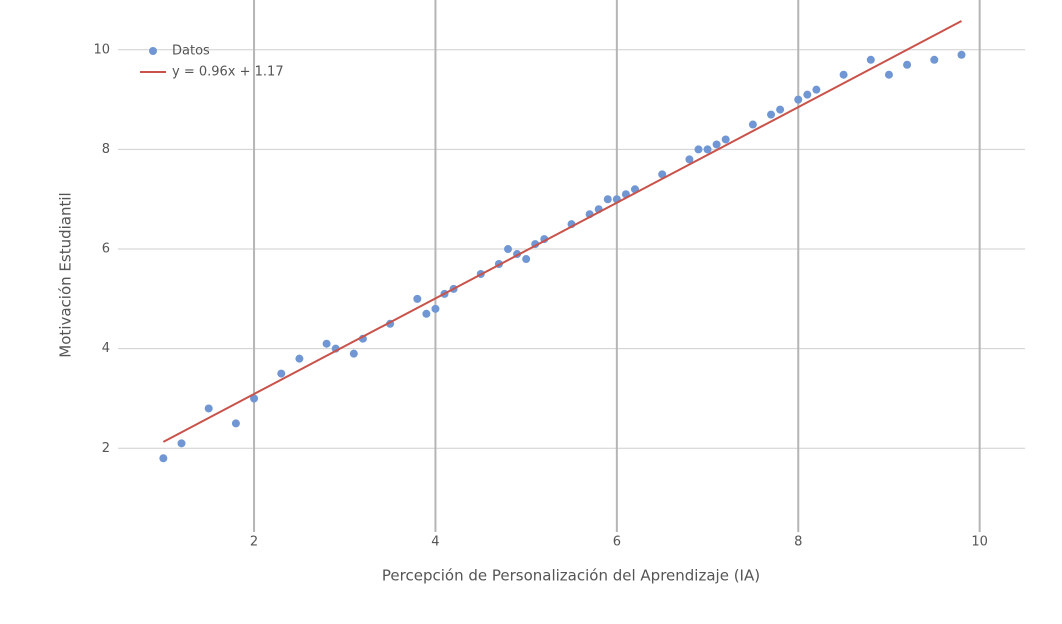 This screenshot has height=624, width=1062. Describe the element at coordinates (106, 149) in the screenshot. I see `y-tick-label: 8` at that location.